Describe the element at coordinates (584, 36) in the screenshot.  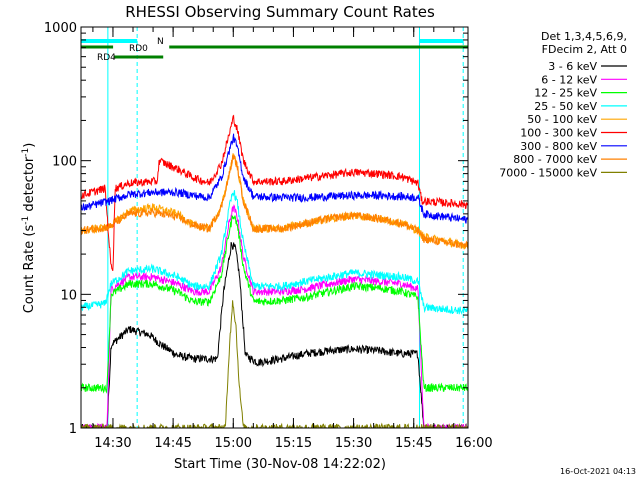
I see `legend-header-line: Det 1,3,4,5,6,9,` at that location.